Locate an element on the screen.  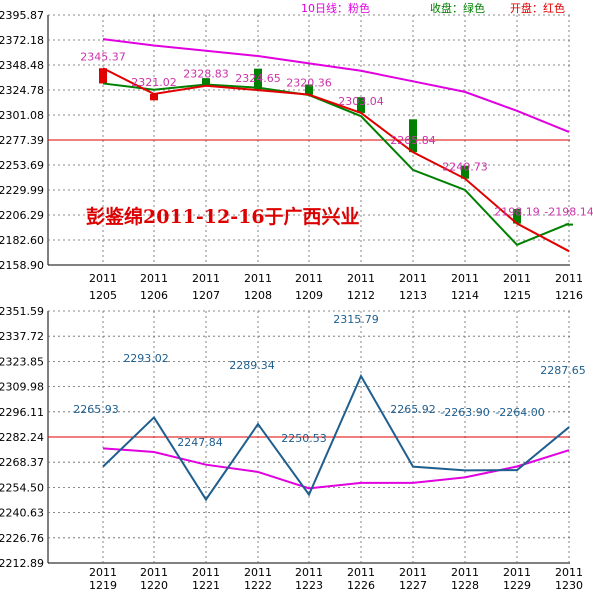
x-tick-date: 1220 is located at coordinates (154, 585).